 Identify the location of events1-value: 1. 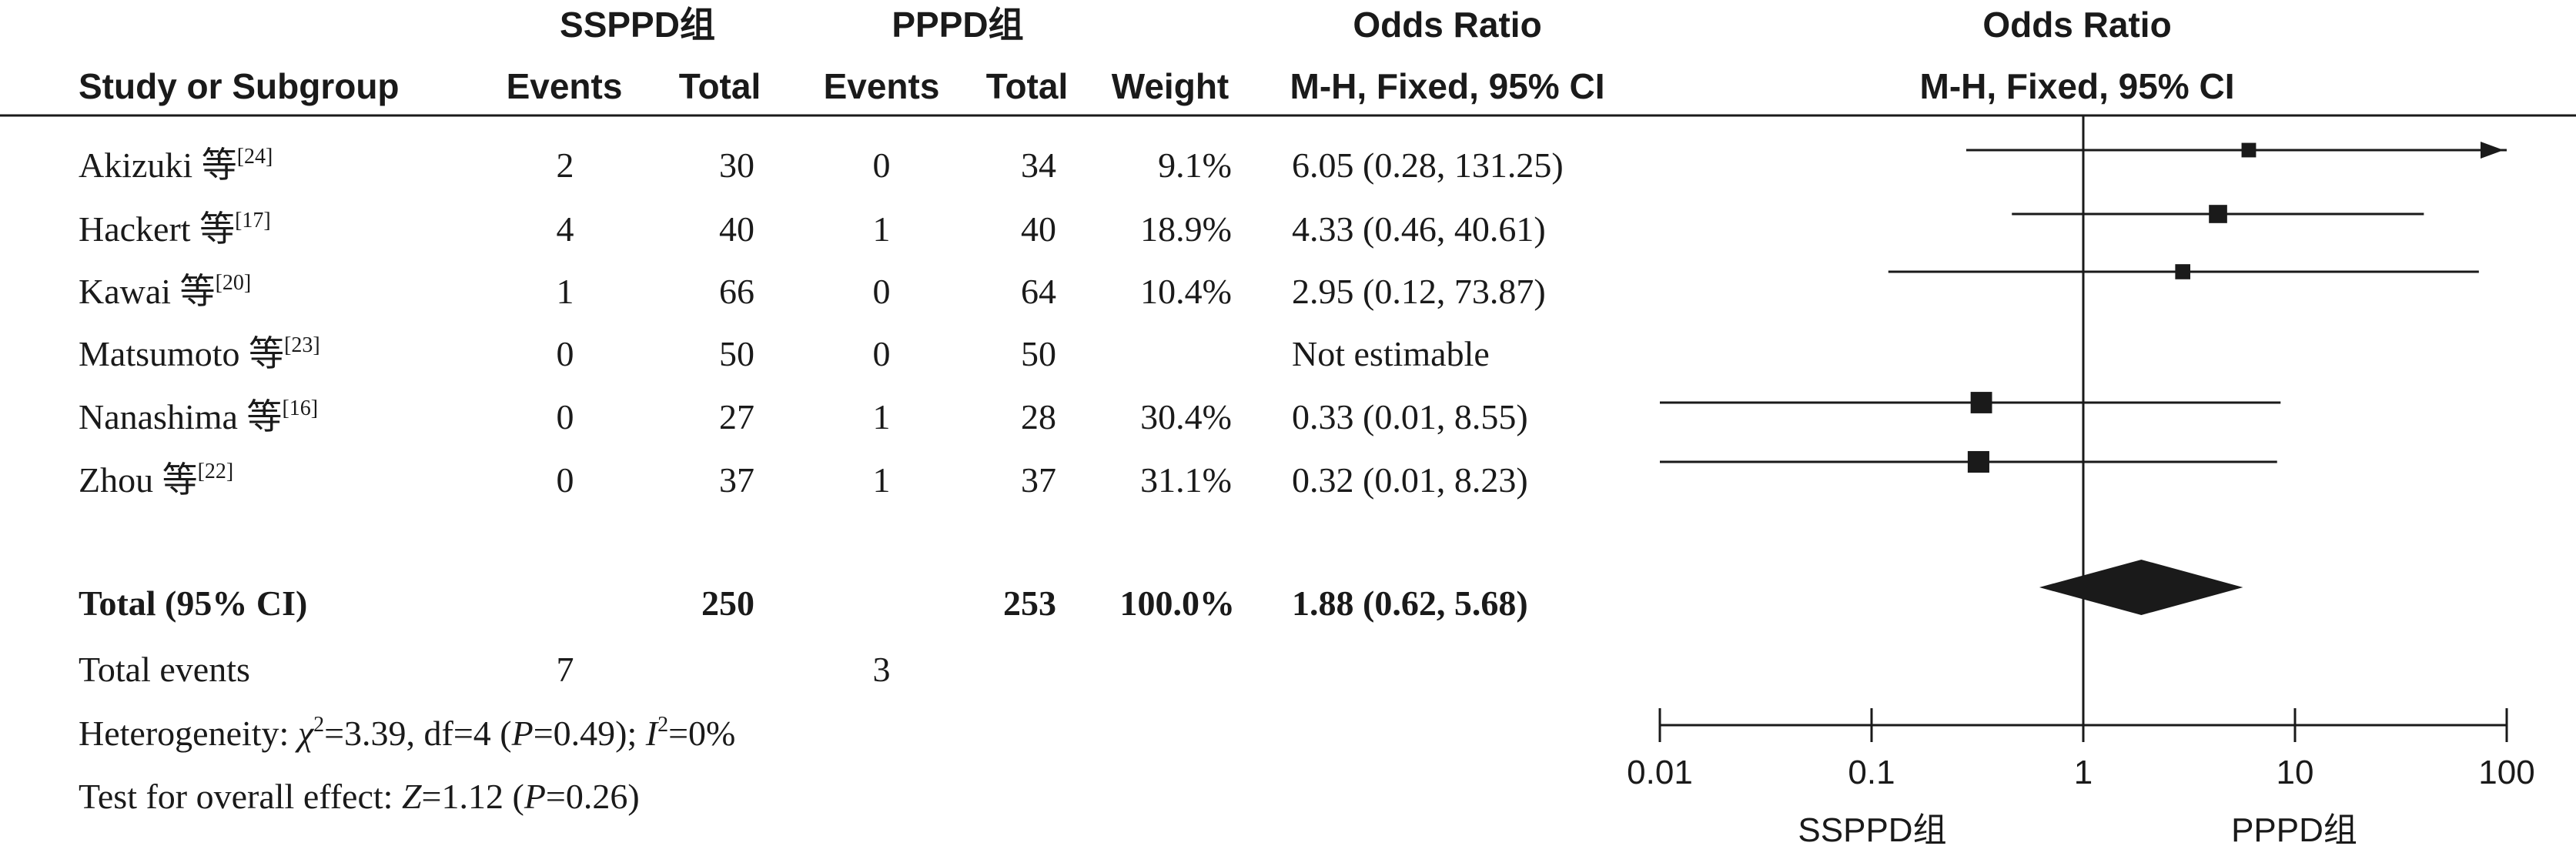
(566, 291).